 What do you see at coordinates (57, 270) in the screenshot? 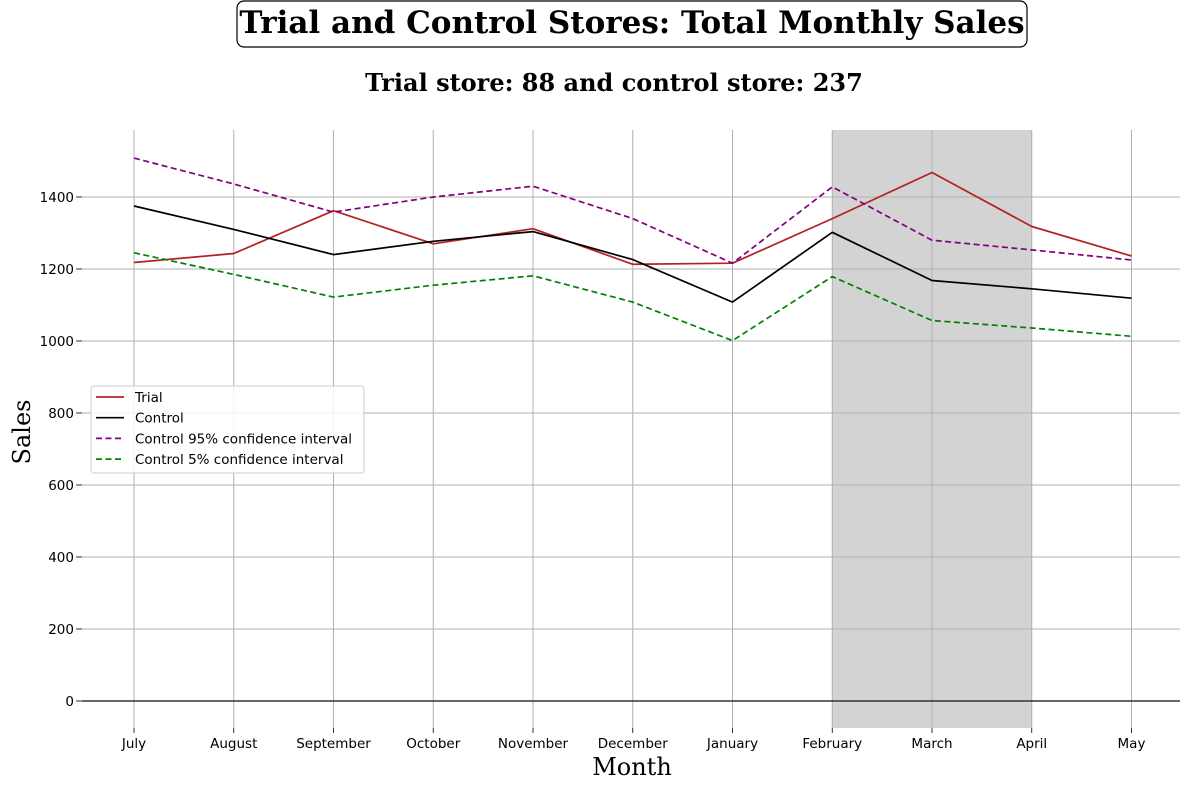
I see `y-tick-label: 1200` at bounding box center [57, 270].